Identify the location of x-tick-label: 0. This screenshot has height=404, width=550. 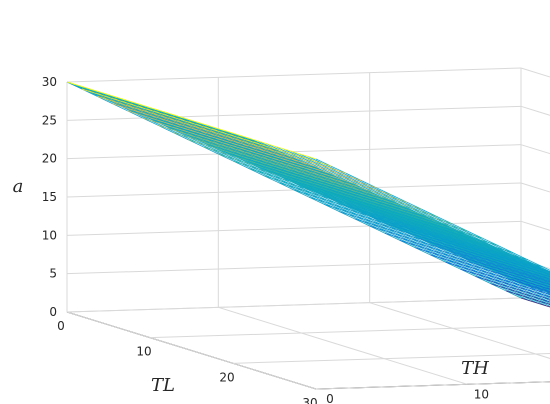
(61, 326).